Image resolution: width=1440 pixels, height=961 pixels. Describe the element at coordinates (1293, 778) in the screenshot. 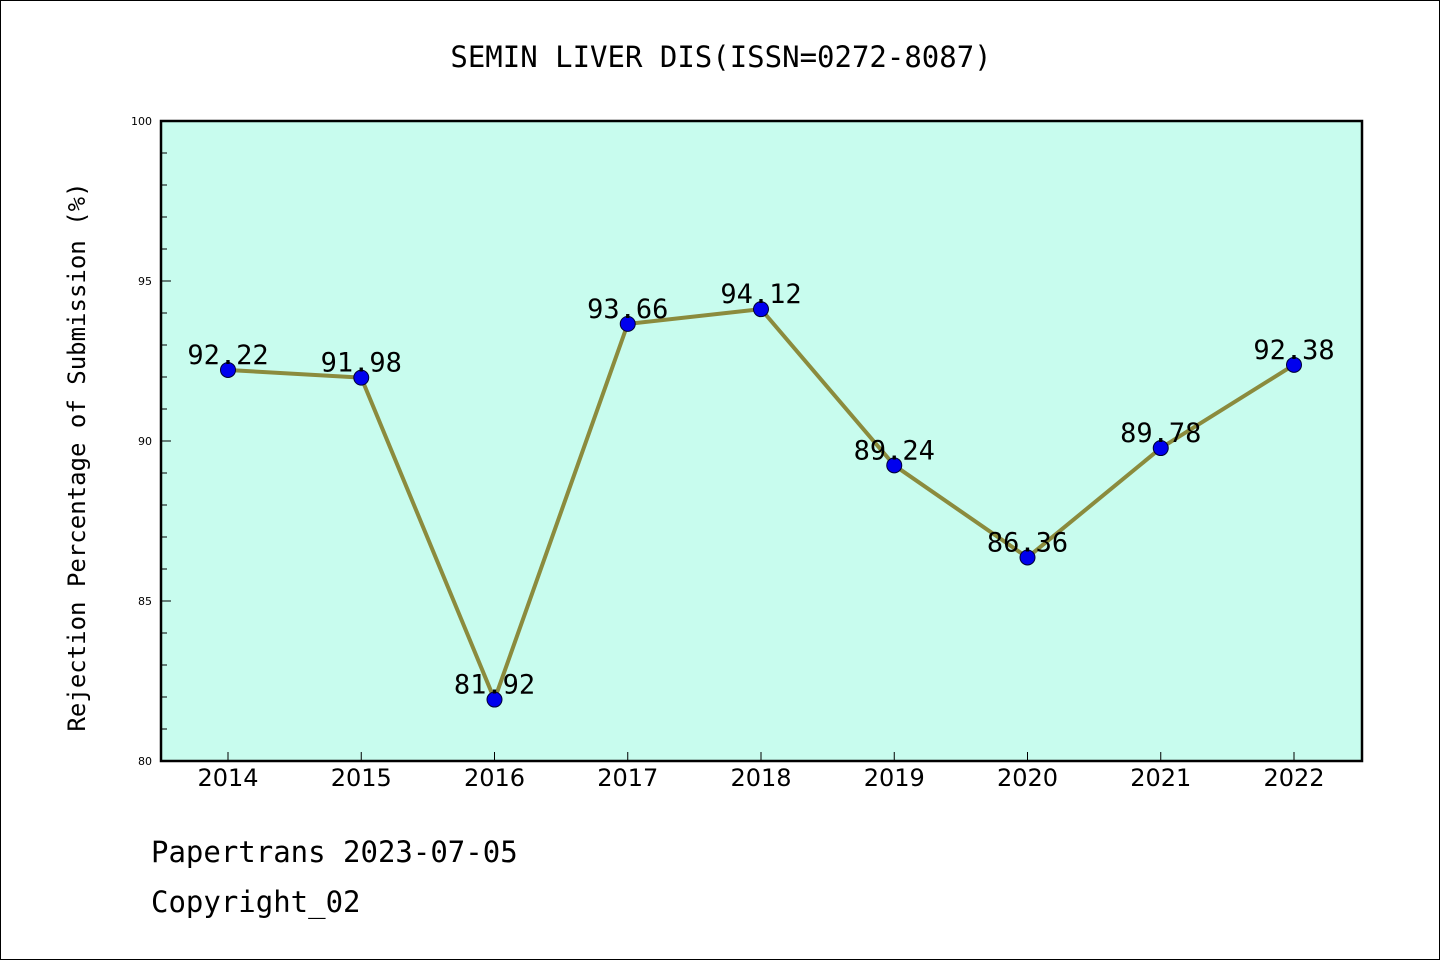

I see `x-tick-label: 2022` at that location.